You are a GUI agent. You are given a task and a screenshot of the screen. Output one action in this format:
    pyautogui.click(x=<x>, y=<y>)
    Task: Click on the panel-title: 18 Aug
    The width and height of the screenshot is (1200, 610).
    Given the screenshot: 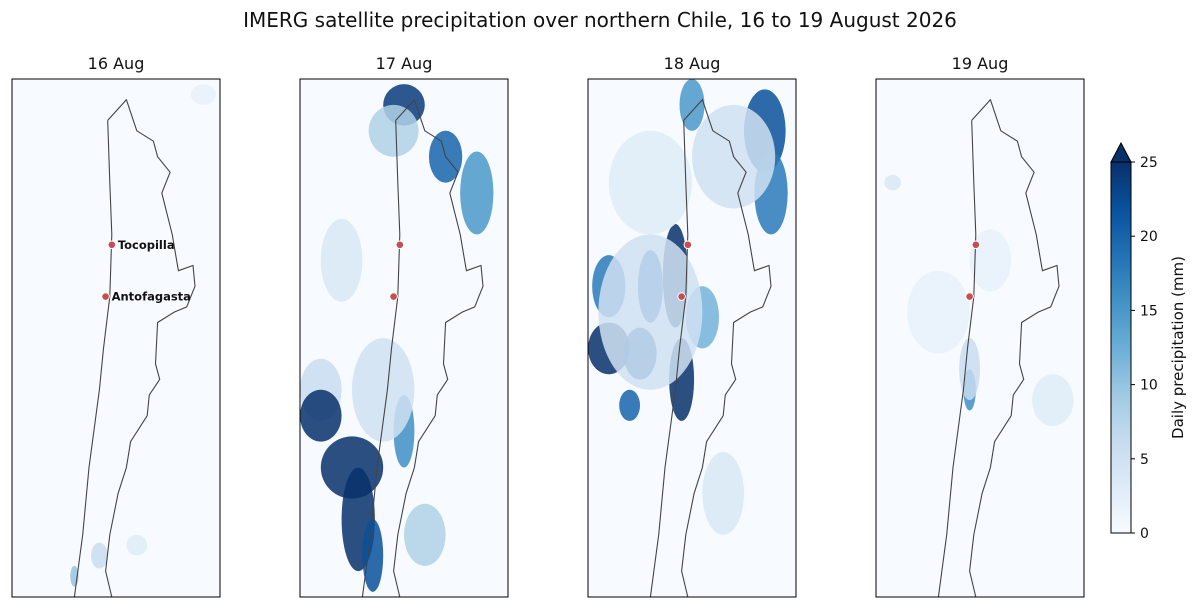 What is the action you would take?
    pyautogui.click(x=692, y=63)
    